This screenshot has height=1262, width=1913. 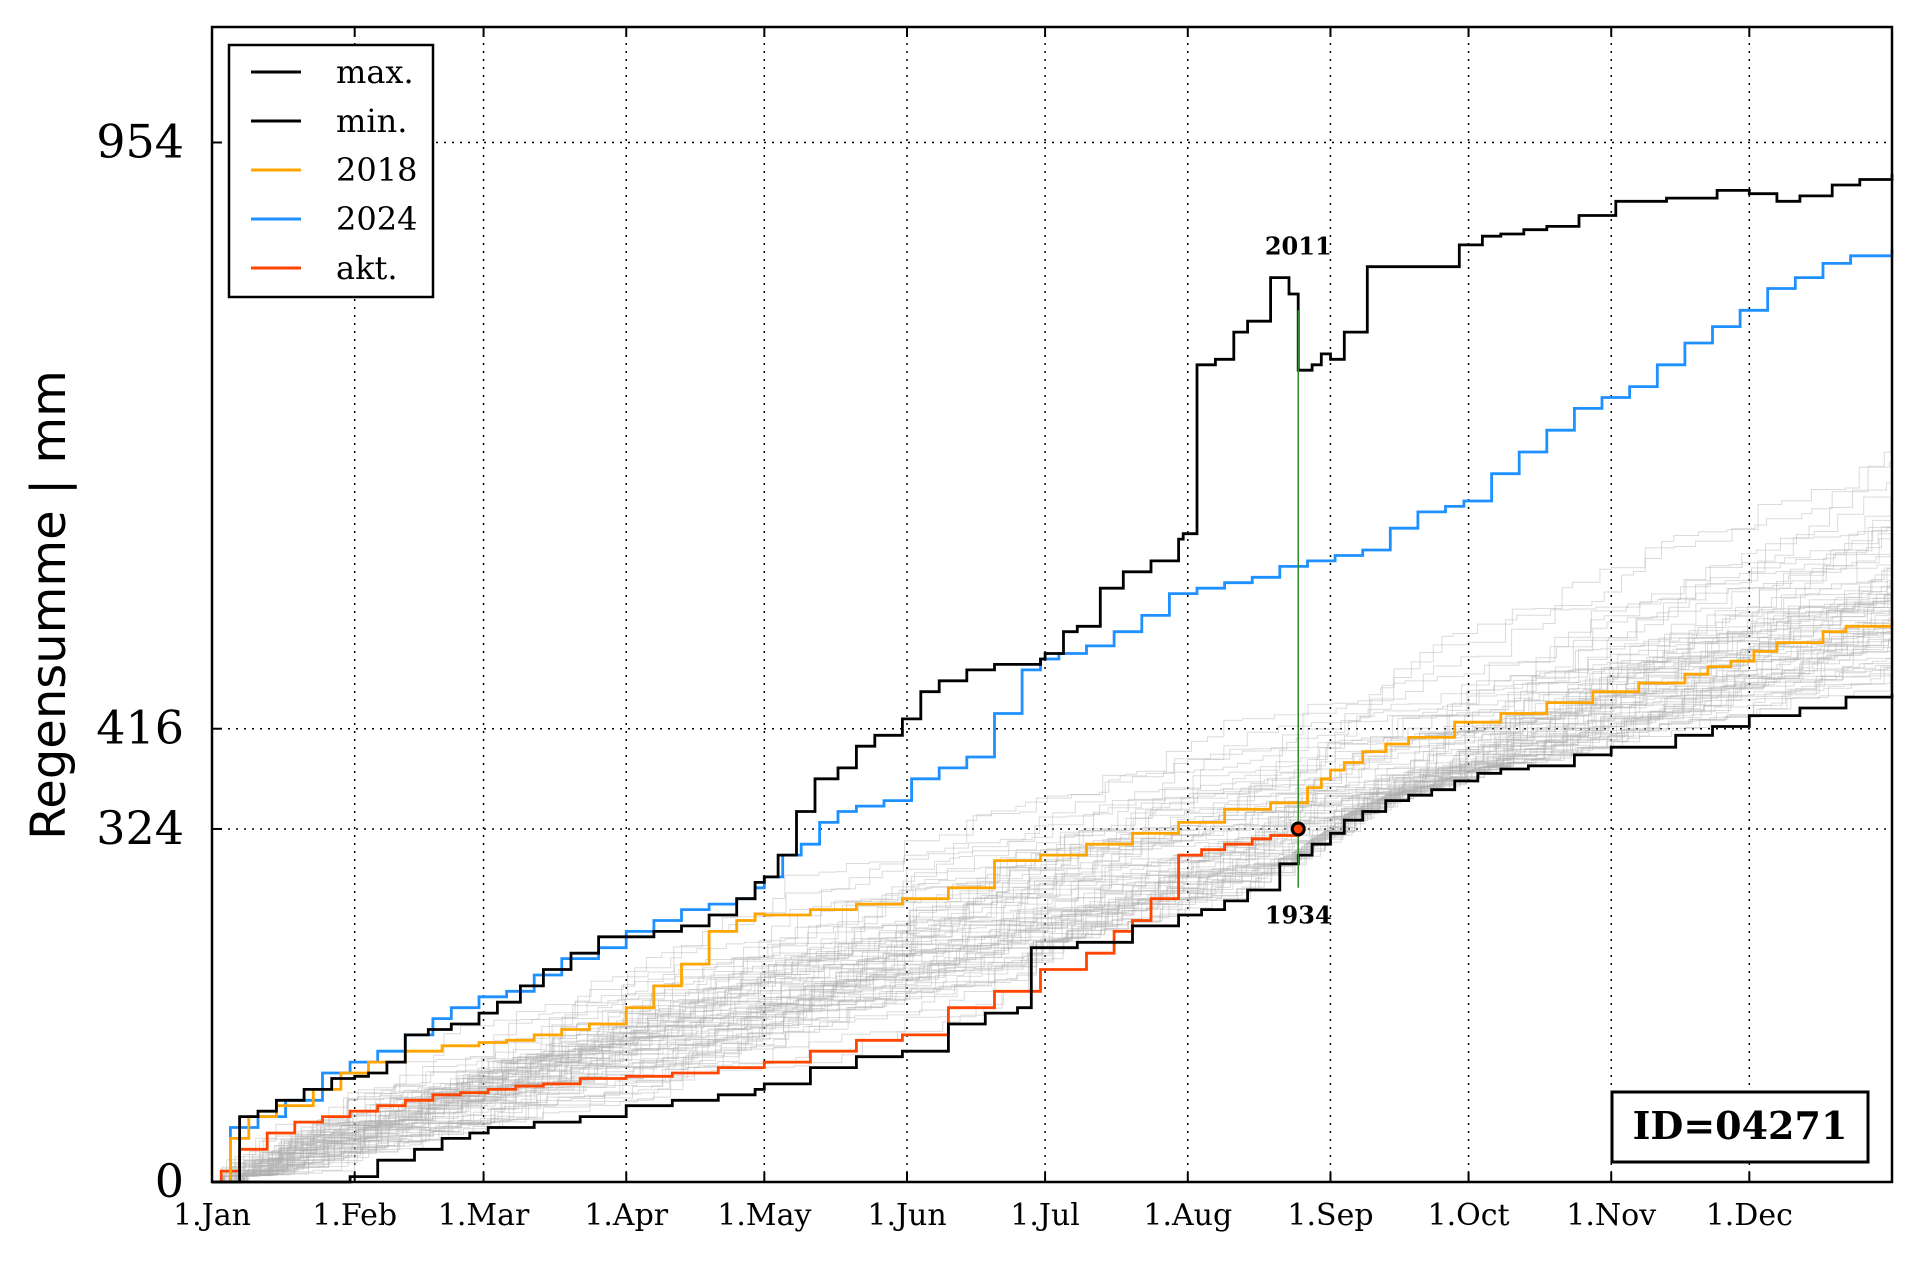 What do you see at coordinates (1330, 1215) in the screenshot?
I see `x-tick-label: 1.Sep` at bounding box center [1330, 1215].